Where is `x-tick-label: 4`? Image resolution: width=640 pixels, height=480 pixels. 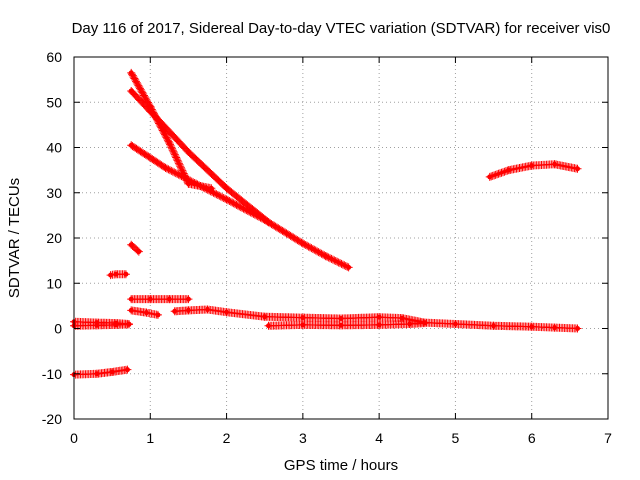 x-tick-label: 4 is located at coordinates (379, 438).